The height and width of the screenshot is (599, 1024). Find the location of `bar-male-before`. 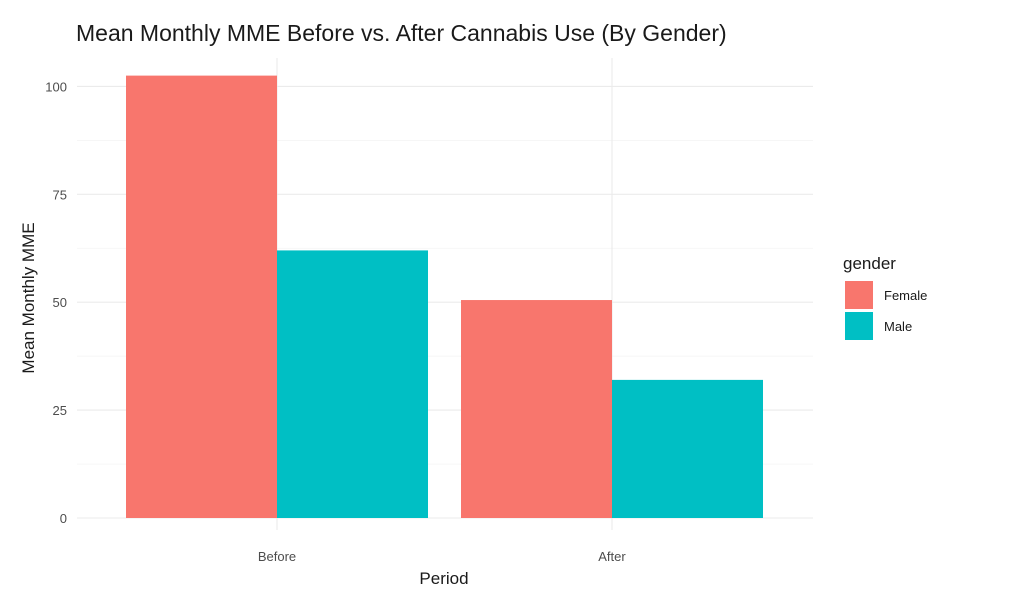

bar-male-before is located at coordinates (352, 384).